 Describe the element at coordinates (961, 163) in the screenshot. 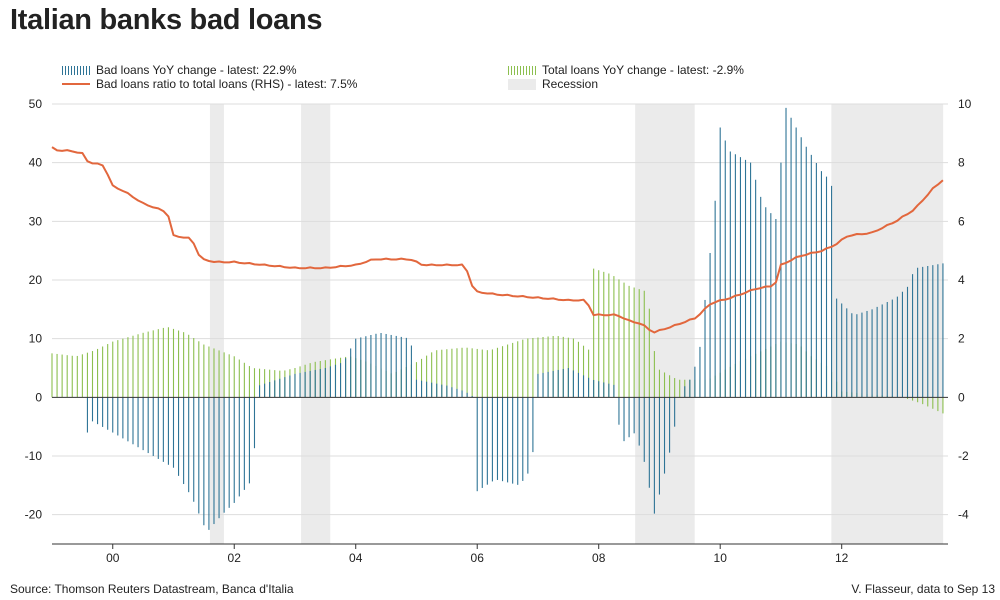

I see `y-right-tick-label-1: 8` at that location.